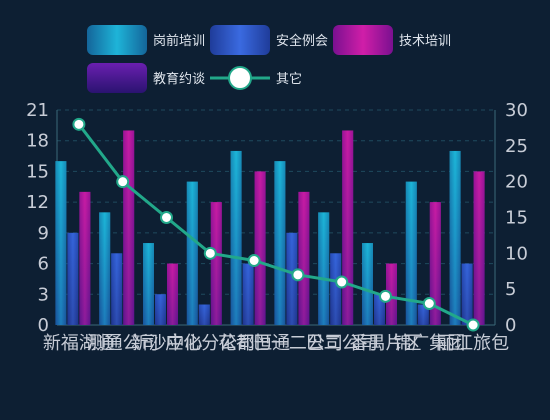 The image size is (550, 420). I want to click on y-right-tick-label: 15, so click(516, 218).